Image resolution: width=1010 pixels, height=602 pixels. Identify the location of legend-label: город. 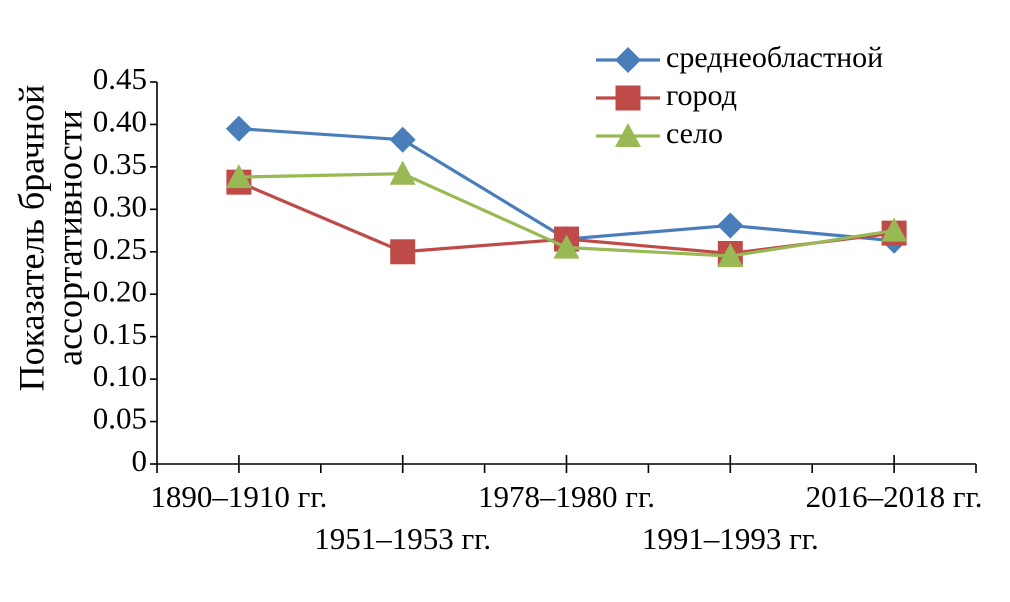
(701, 95).